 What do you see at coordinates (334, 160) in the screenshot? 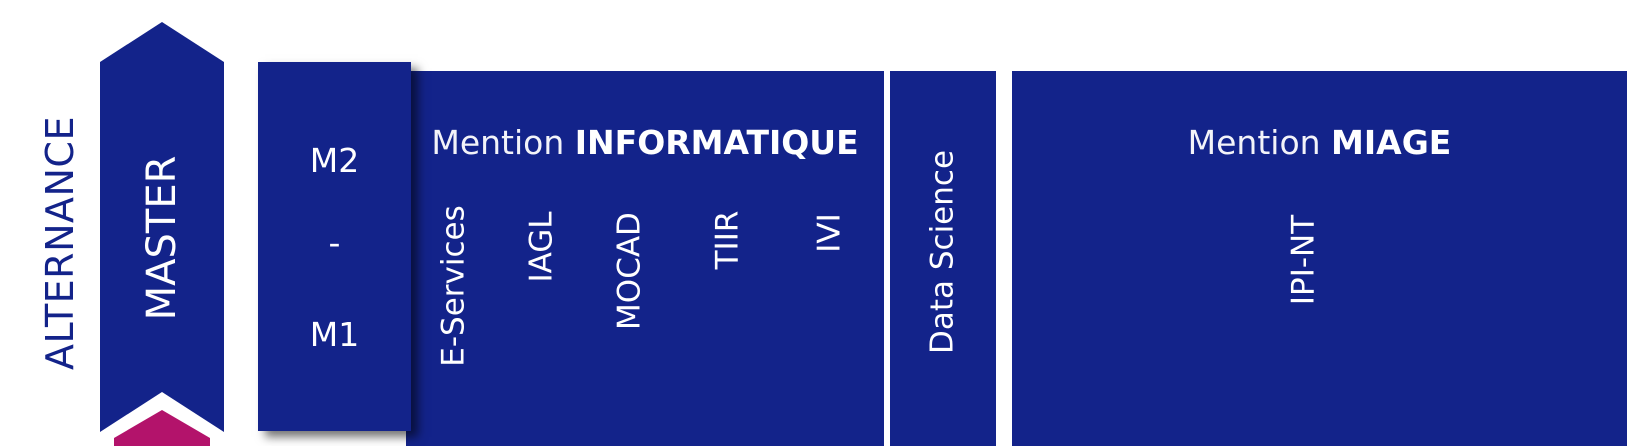
I see `level-m2: M2` at bounding box center [334, 160].